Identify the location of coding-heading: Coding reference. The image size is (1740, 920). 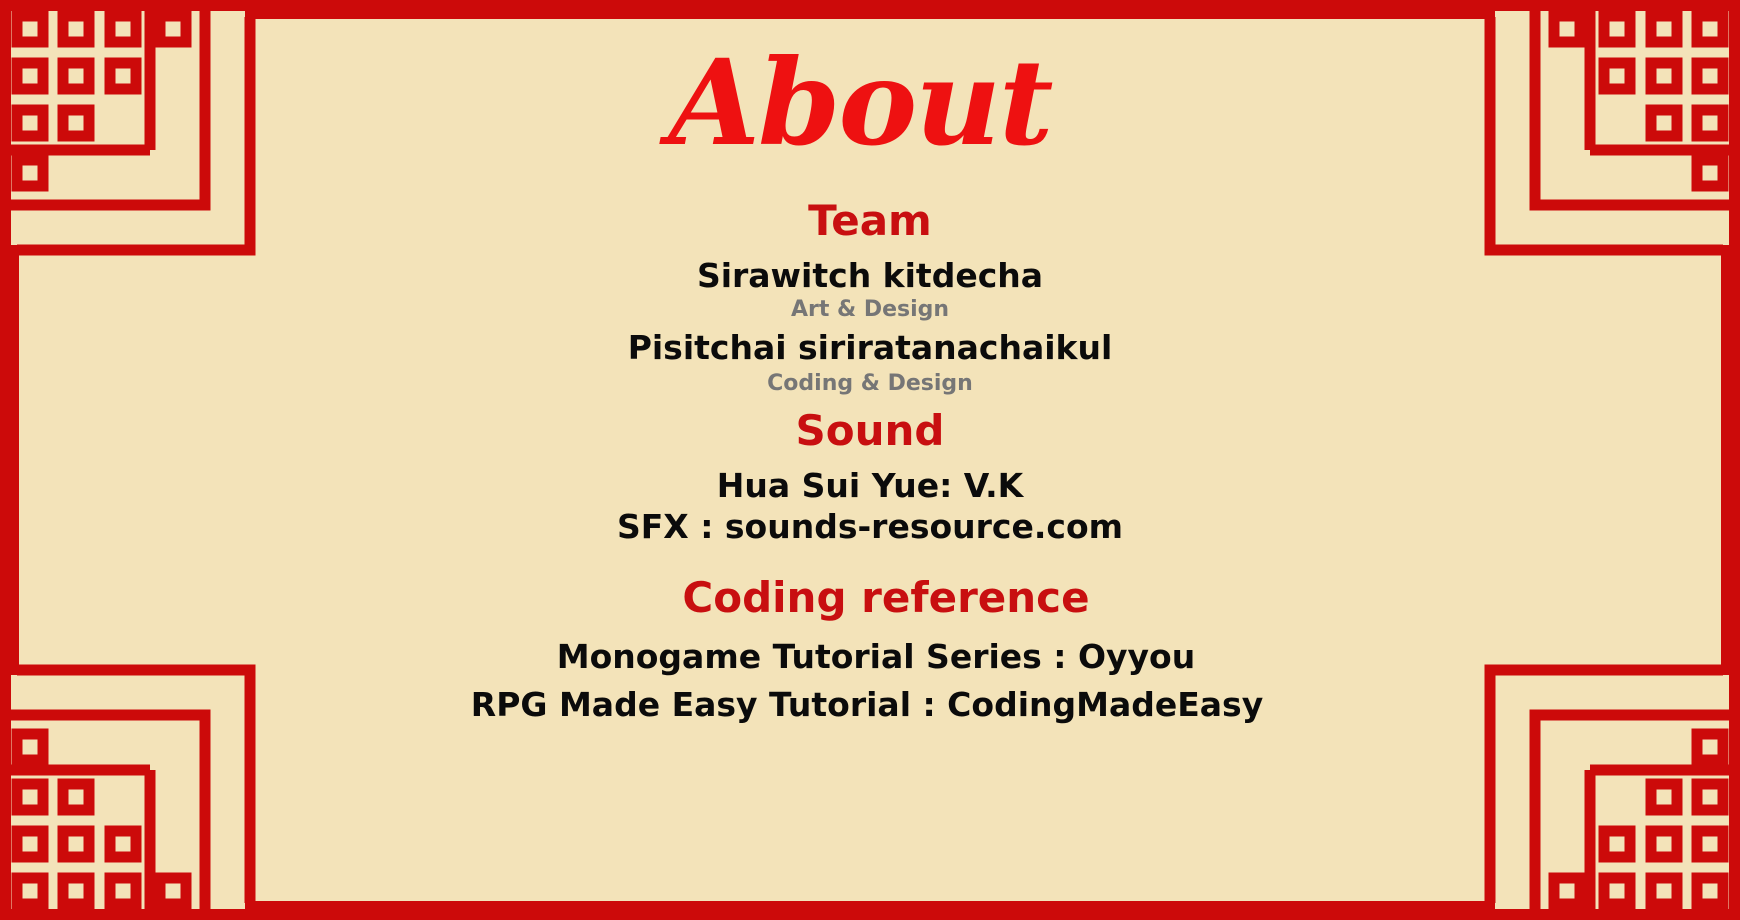
(886, 597).